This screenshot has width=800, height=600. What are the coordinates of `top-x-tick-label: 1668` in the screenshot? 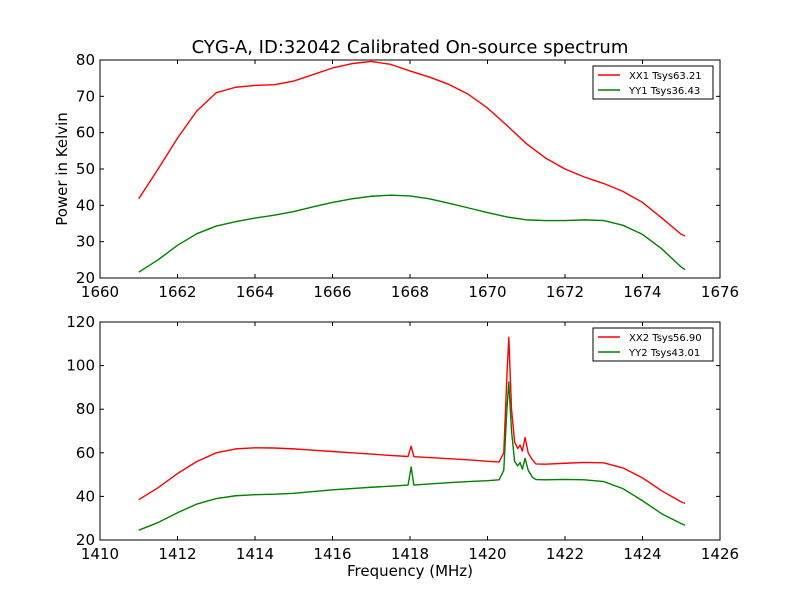 It's located at (410, 292).